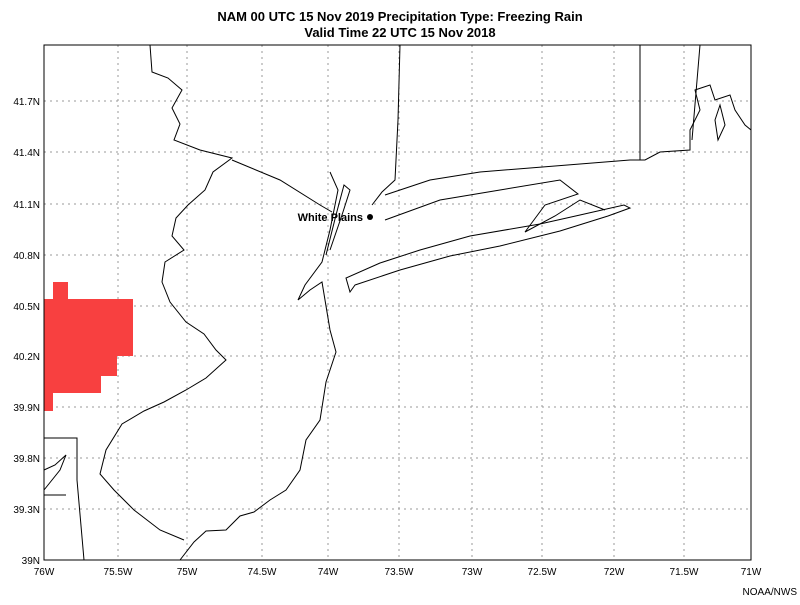 Image resolution: width=800 pixels, height=605 pixels. I want to click on x-label: 75W, so click(187, 572).